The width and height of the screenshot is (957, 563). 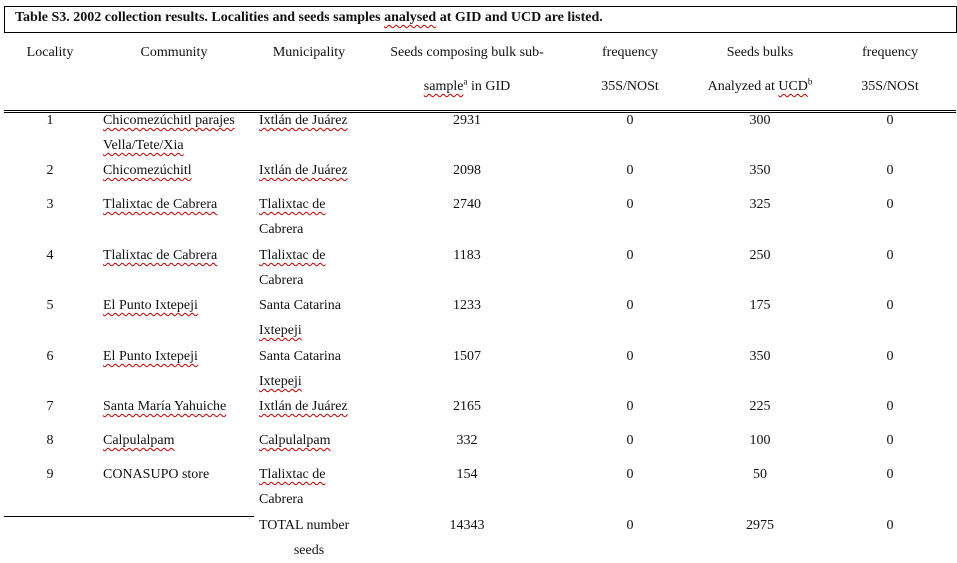 I want to click on cell-seeds-ucd: 325, so click(x=760, y=204).